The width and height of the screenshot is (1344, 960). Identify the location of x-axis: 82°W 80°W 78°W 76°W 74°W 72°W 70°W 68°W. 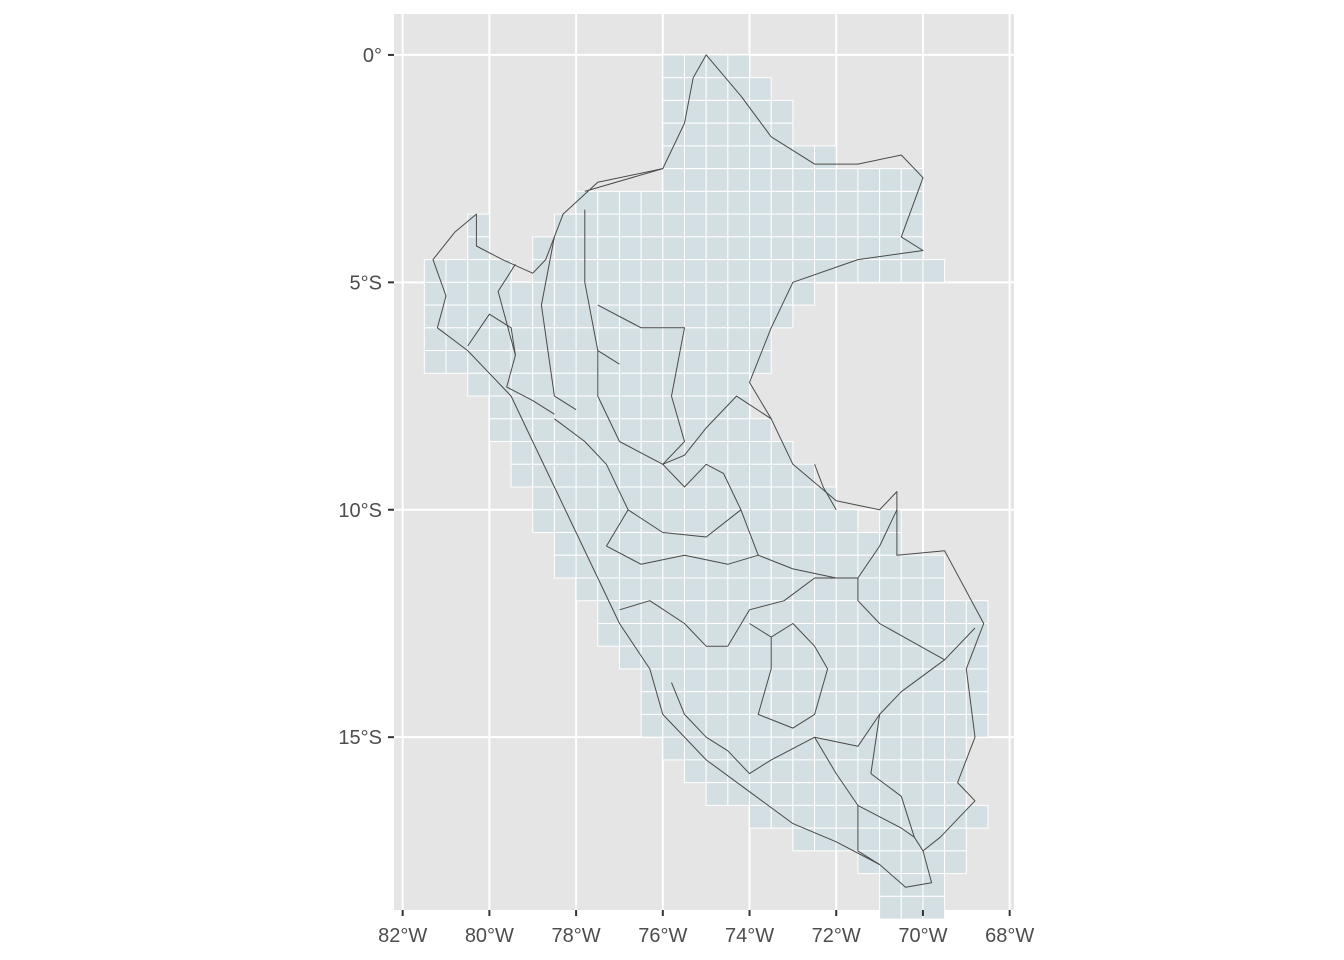
(706, 928).